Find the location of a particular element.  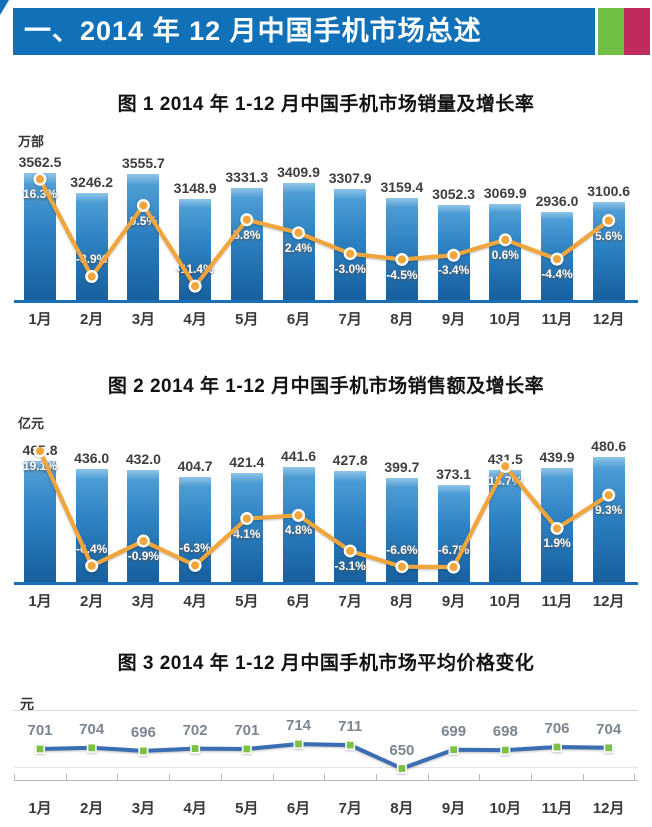

month-label-5月: 5月 is located at coordinates (247, 319).